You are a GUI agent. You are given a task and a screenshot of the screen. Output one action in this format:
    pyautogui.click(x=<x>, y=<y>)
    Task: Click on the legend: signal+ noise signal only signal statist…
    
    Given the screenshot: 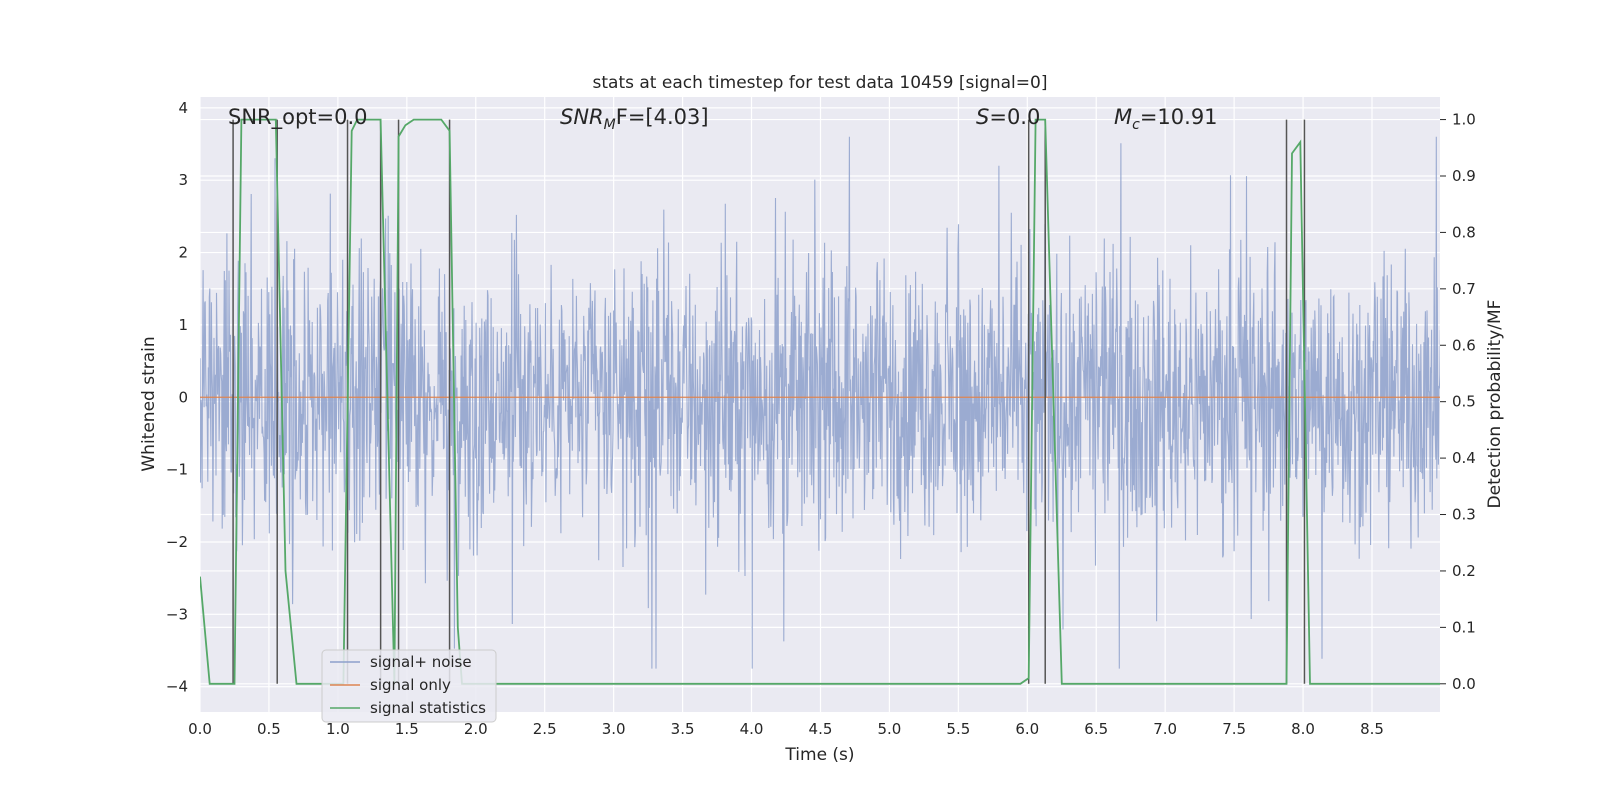 What is the action you would take?
    pyautogui.click(x=409, y=686)
    